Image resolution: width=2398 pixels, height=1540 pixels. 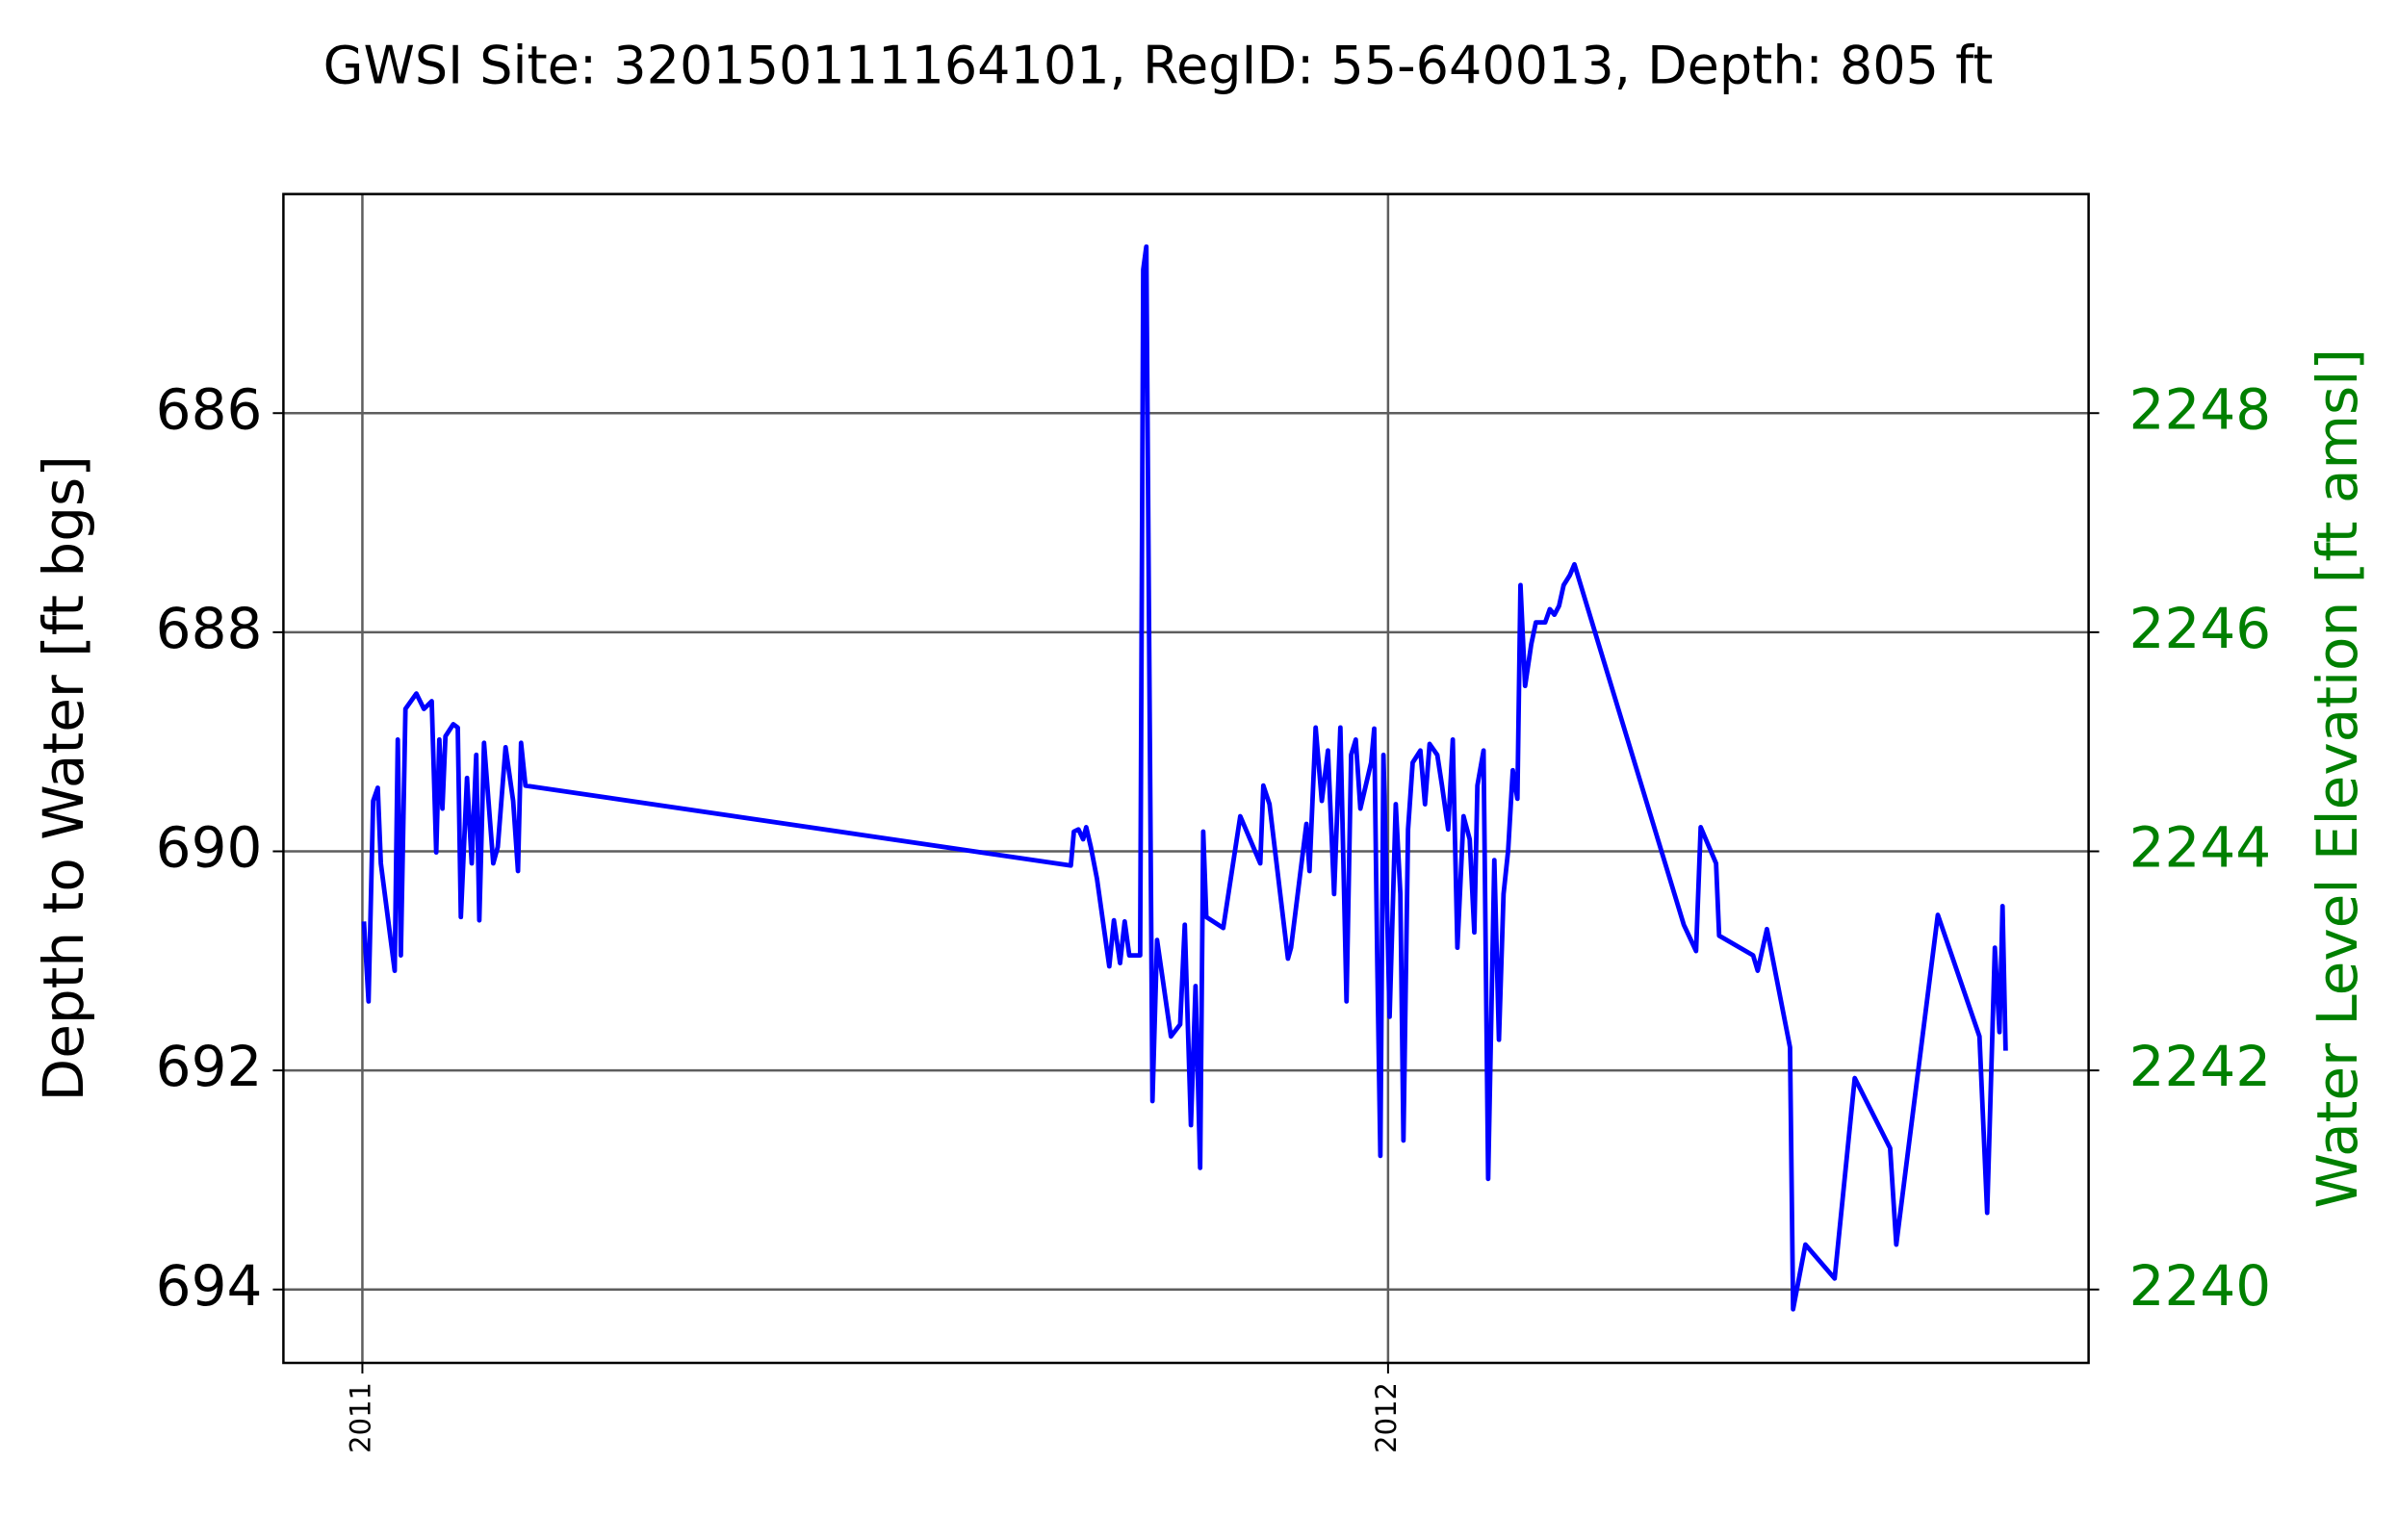 What do you see at coordinates (2337, 778) in the screenshot?
I see `y2-axis-label: Water Level Elevation [ft amsl]` at bounding box center [2337, 778].